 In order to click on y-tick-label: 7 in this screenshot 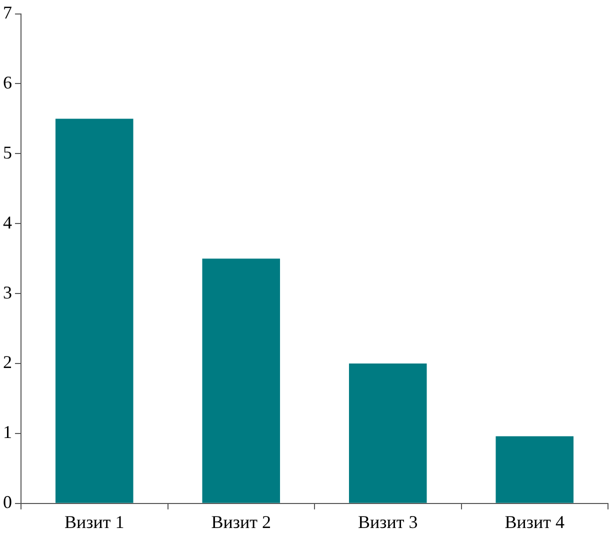, I will do `click(7, 12)`.